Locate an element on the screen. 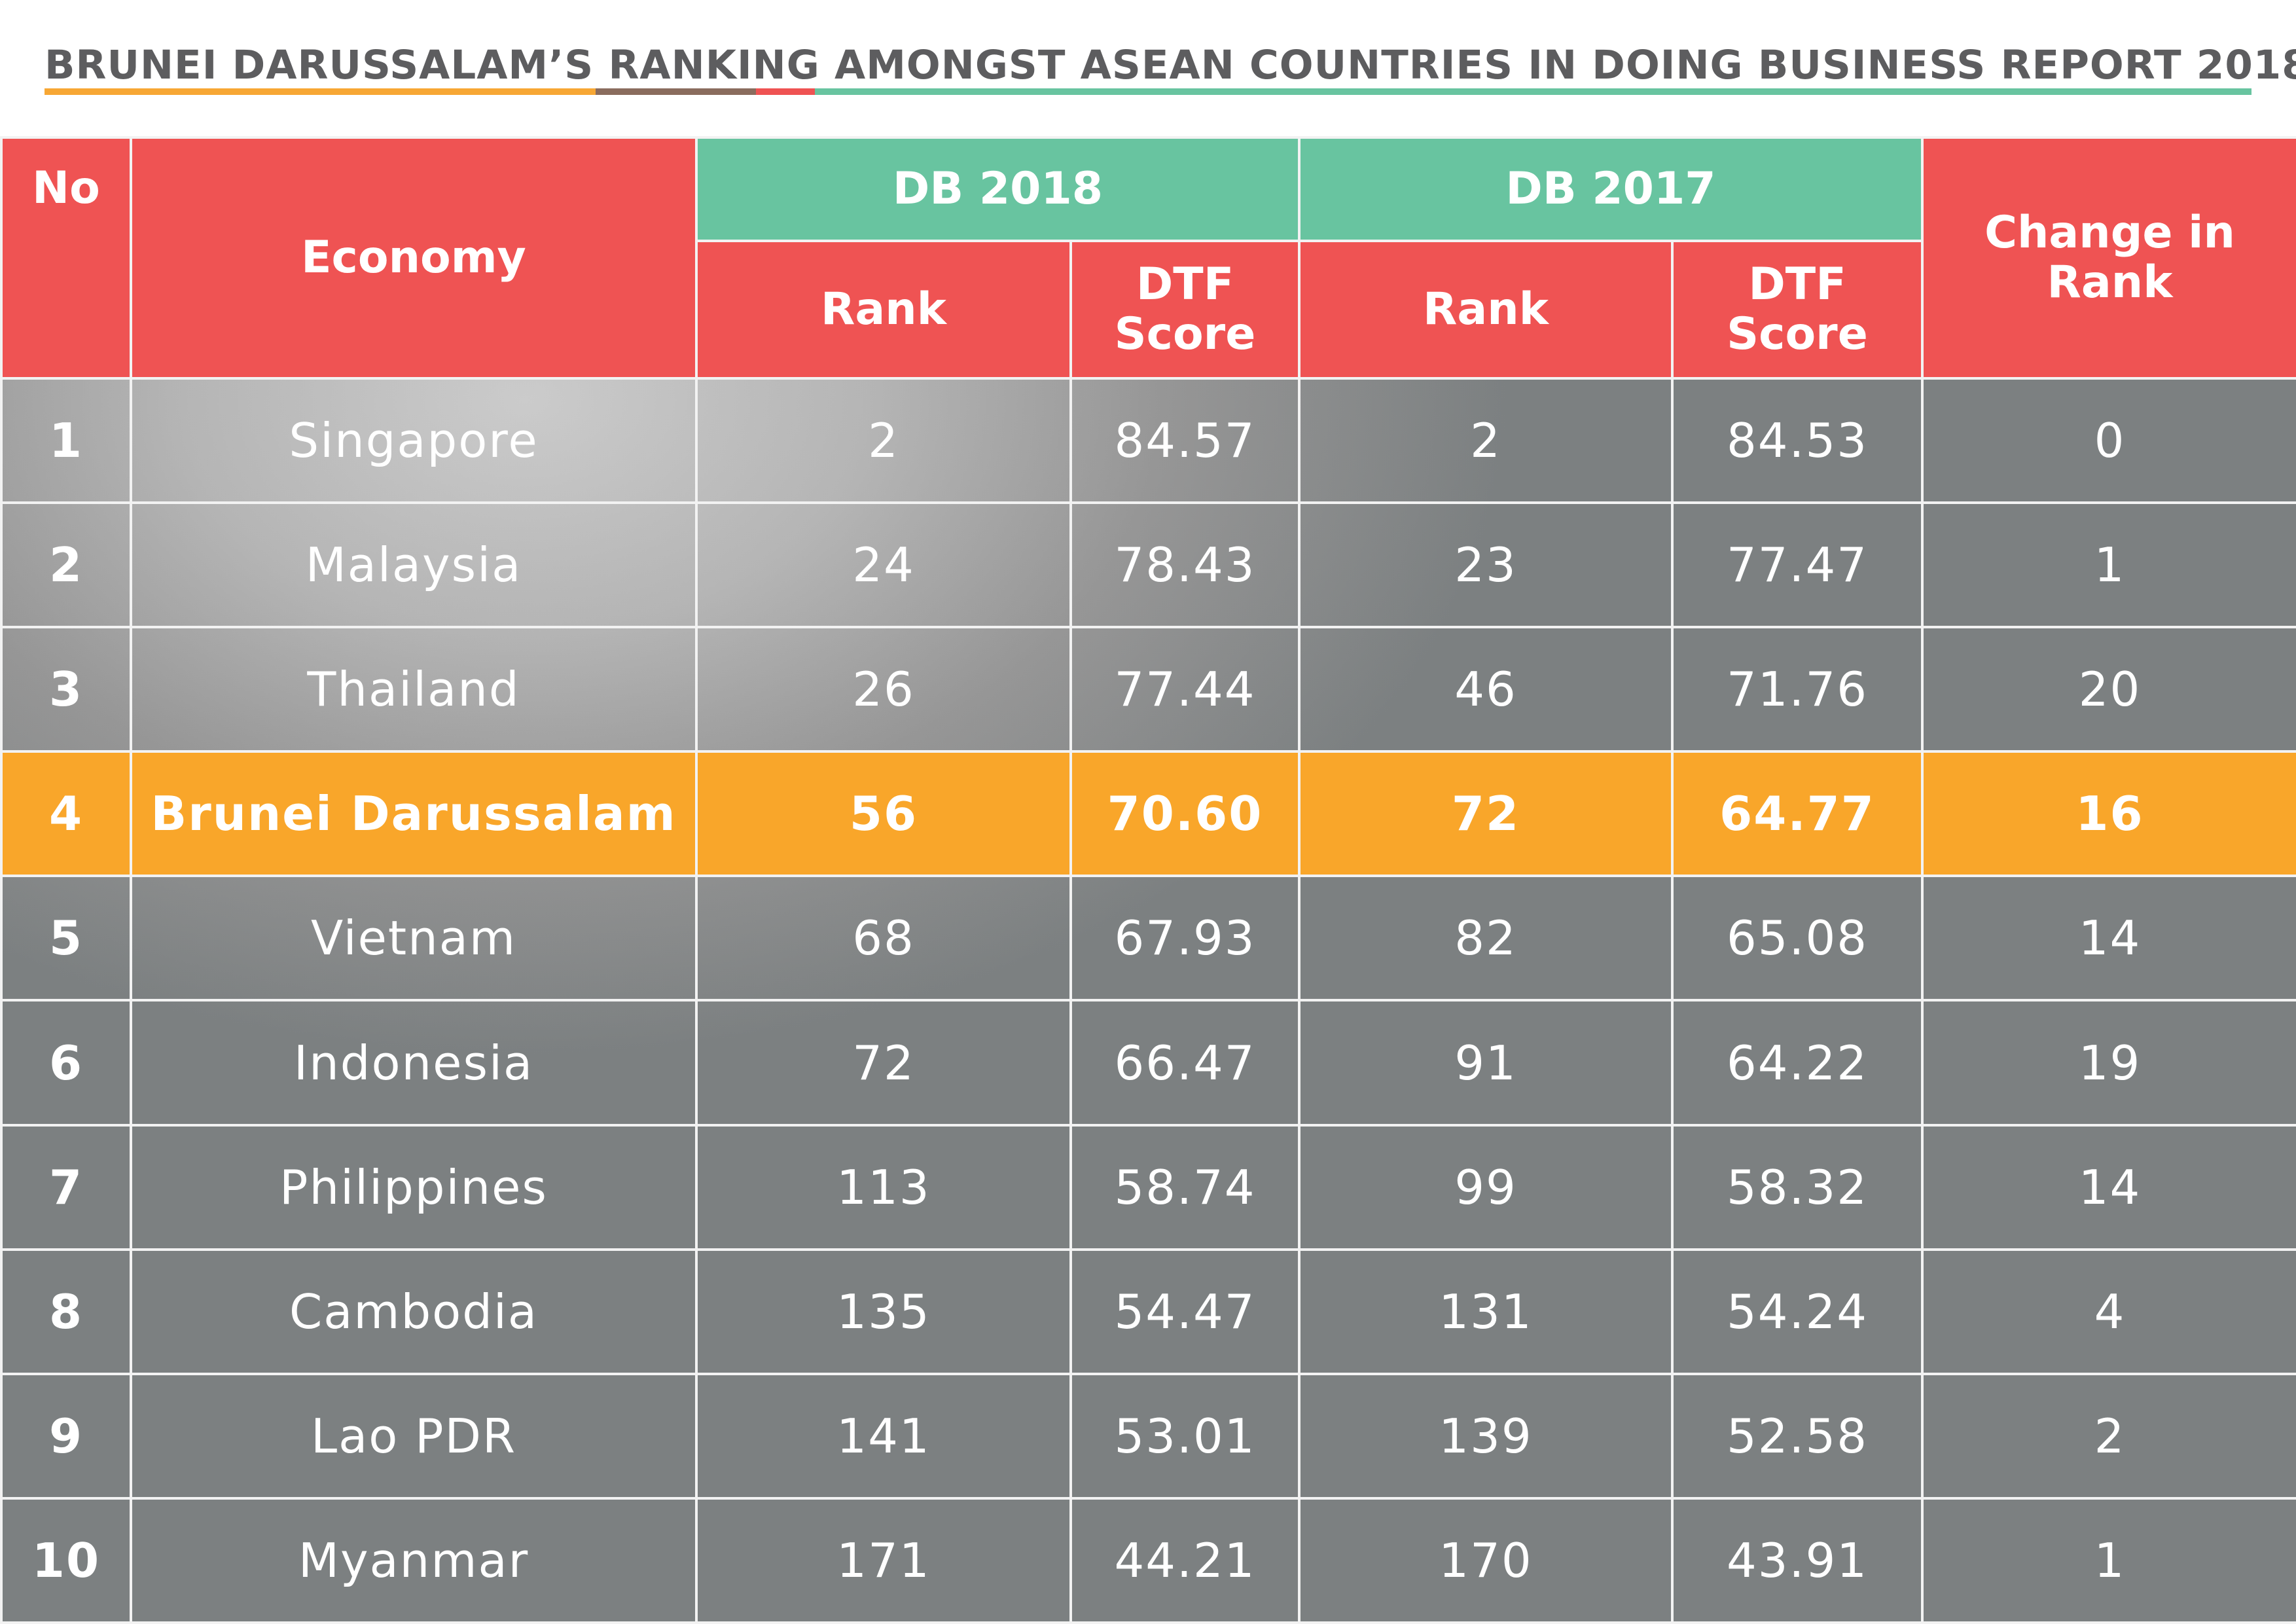 This screenshot has width=2296, height=1624. table-row: 8 Cambodia 135 54.47 131 54.24 4 is located at coordinates (1148, 1311).